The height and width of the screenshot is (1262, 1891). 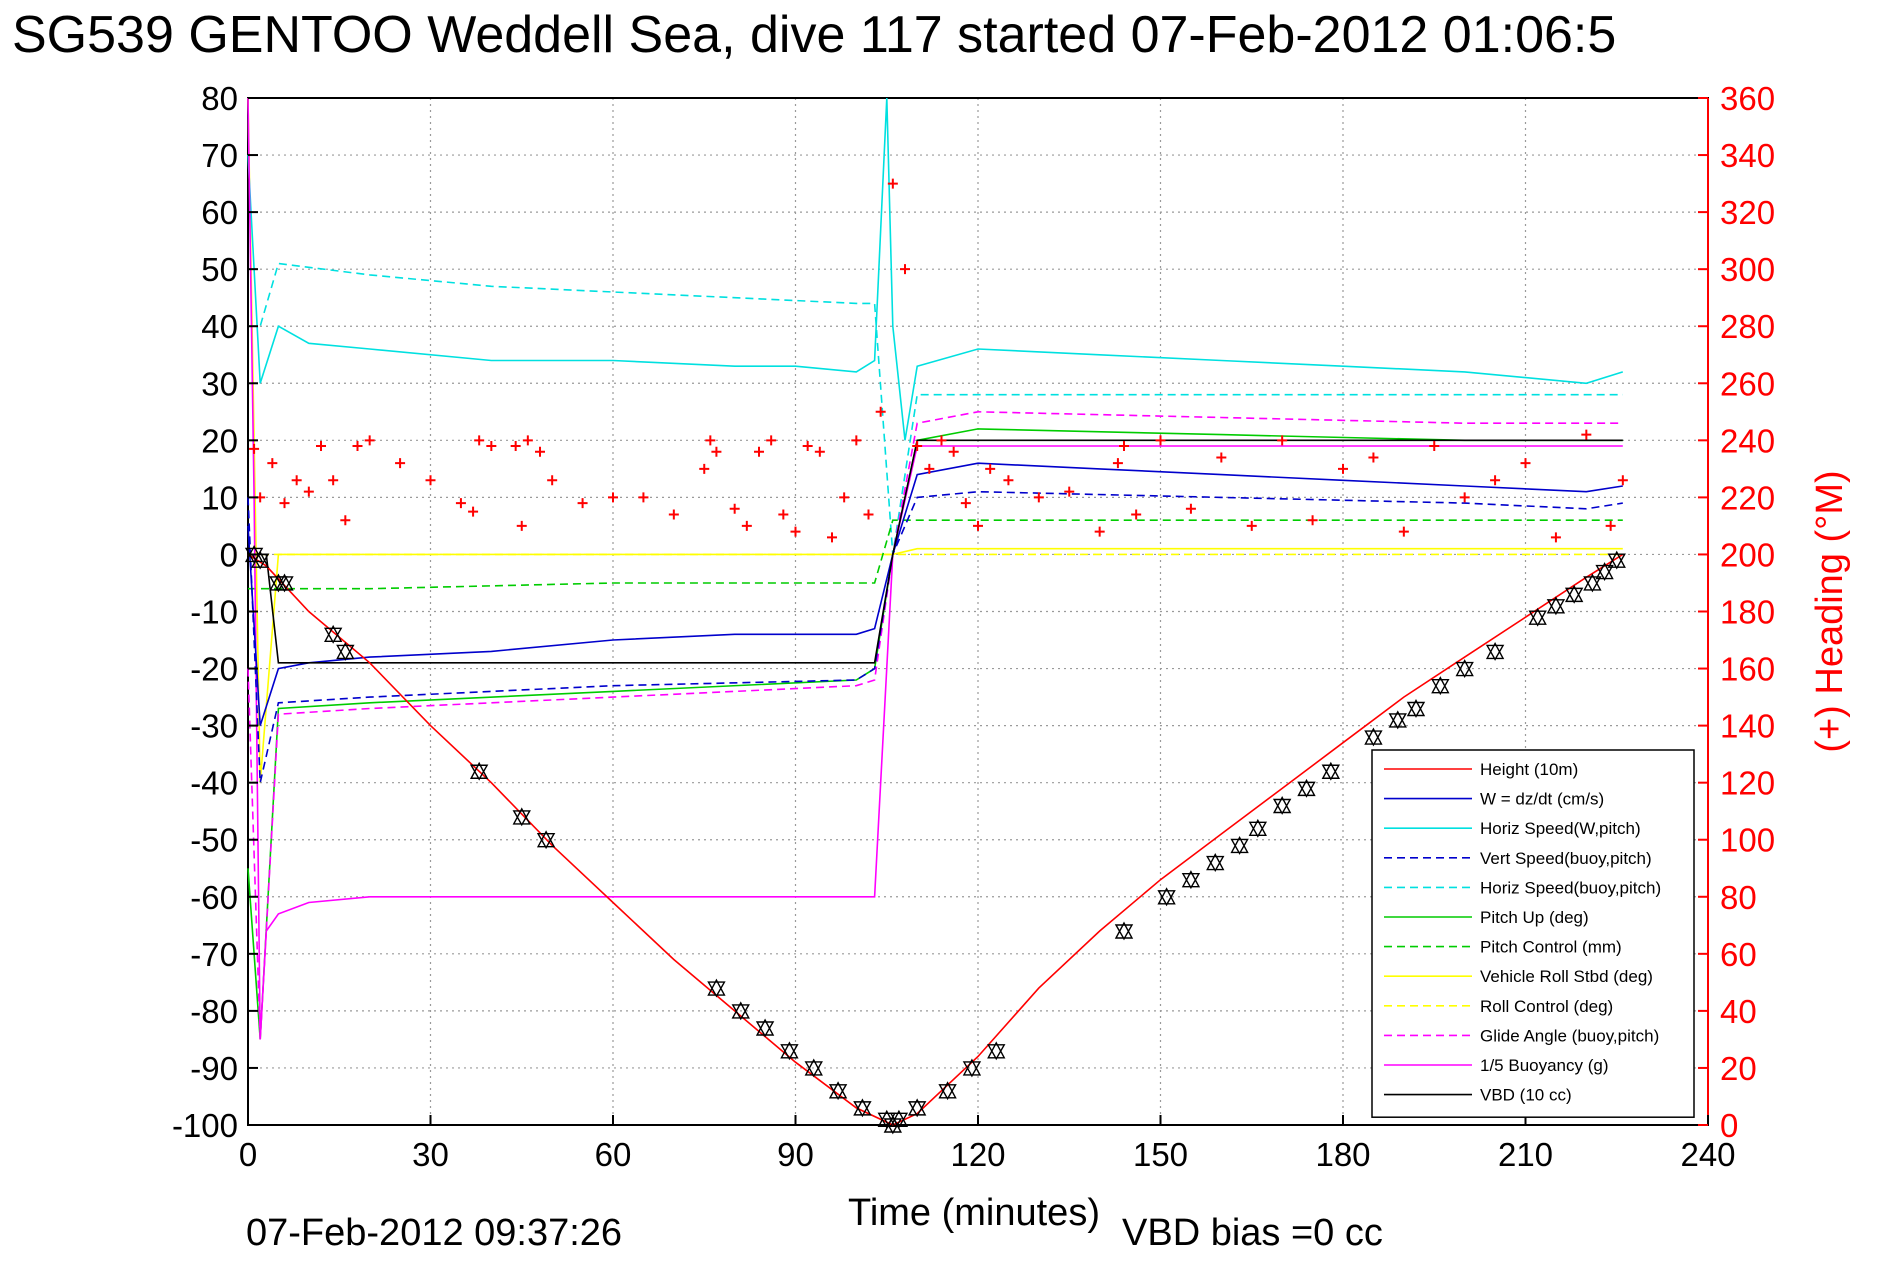 What do you see at coordinates (1729, 1125) in the screenshot?
I see `y2-tick-label: 0` at bounding box center [1729, 1125].